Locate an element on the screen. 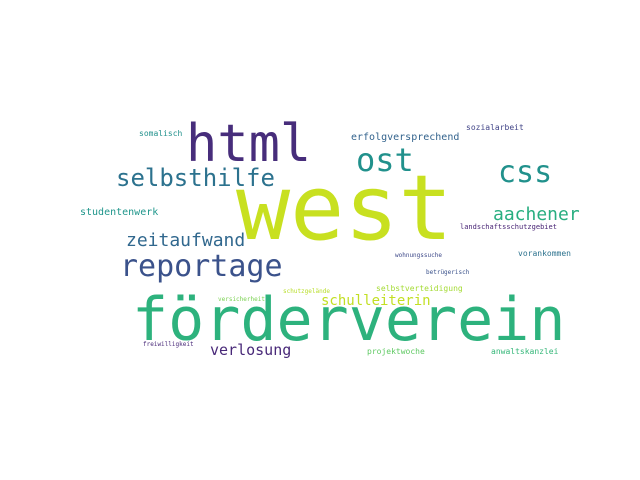 This screenshot has width=640, height=480. word-vorankommen: vorankommen is located at coordinates (544, 253).